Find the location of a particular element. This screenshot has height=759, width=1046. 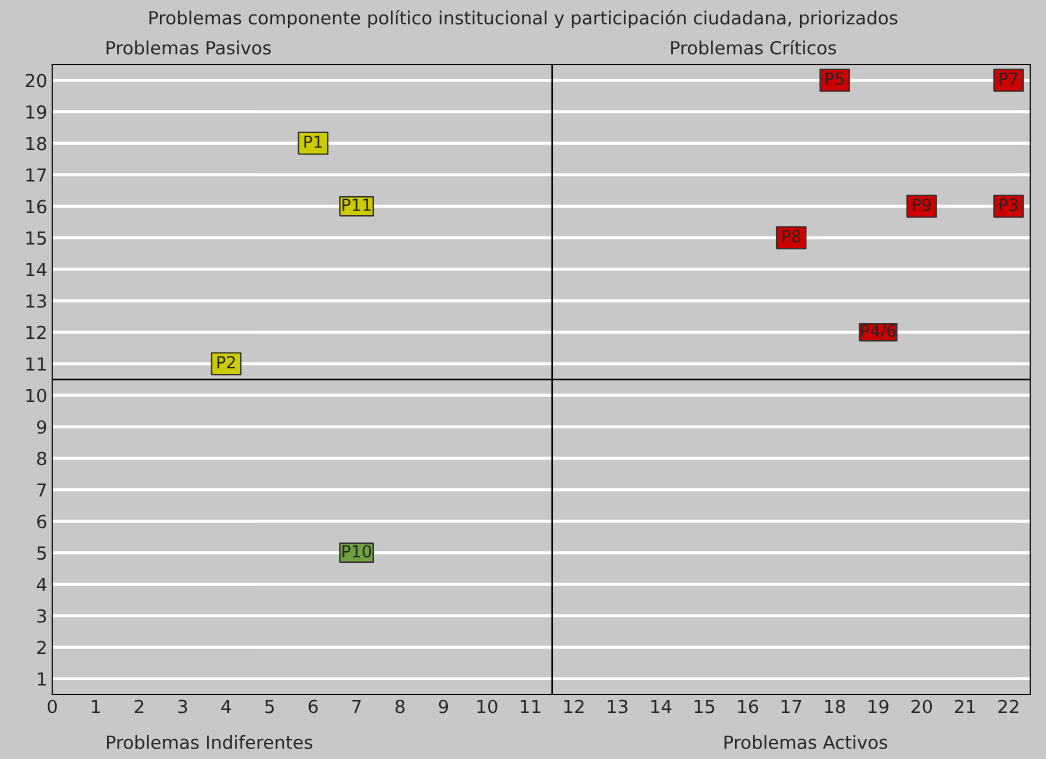

x-tick-label: 0 is located at coordinates (52, 706).